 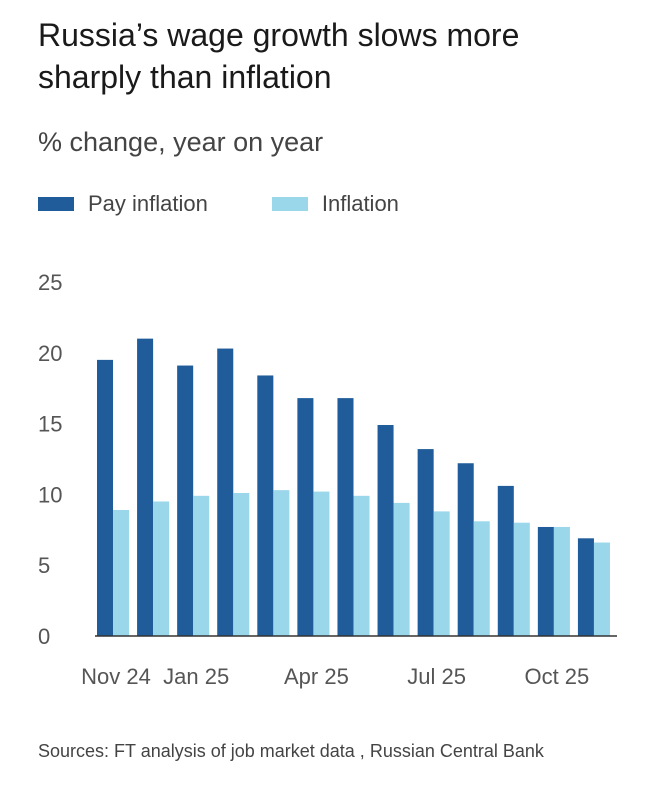 I want to click on x-tick-label: Jul 25, so click(x=436, y=676).